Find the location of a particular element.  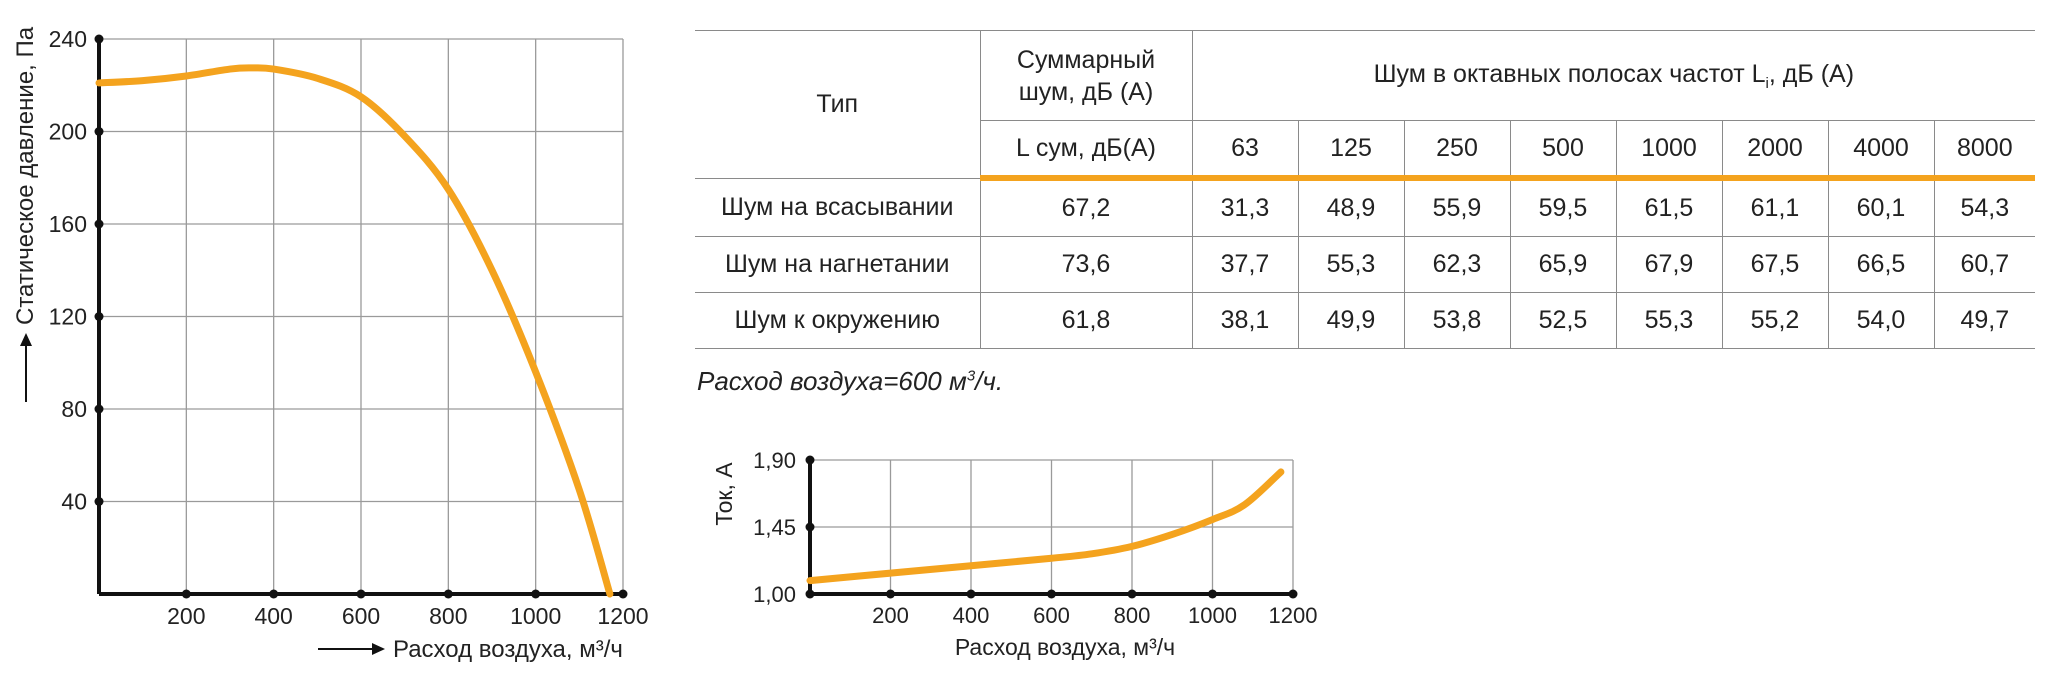

row-value: 54,3 is located at coordinates (1984, 207).